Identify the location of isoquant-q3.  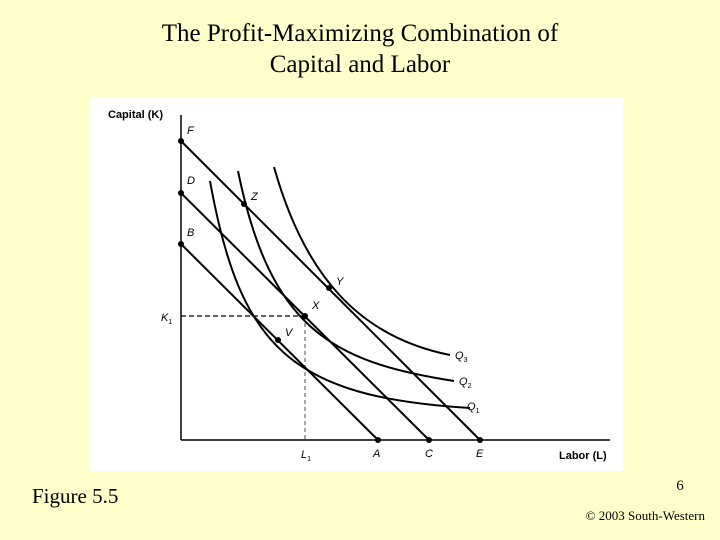
(362, 261).